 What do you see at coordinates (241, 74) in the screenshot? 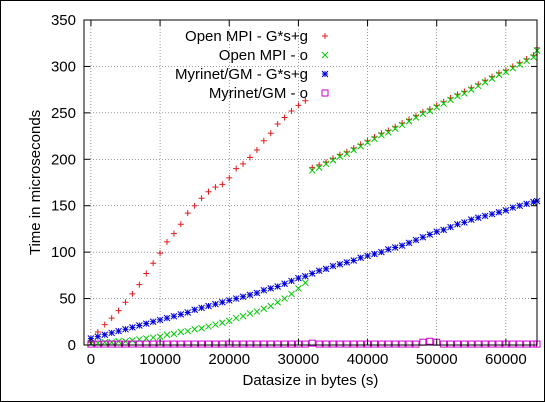
I see `legend-entry-label: Myrinet/GM - G*s+g` at bounding box center [241, 74].